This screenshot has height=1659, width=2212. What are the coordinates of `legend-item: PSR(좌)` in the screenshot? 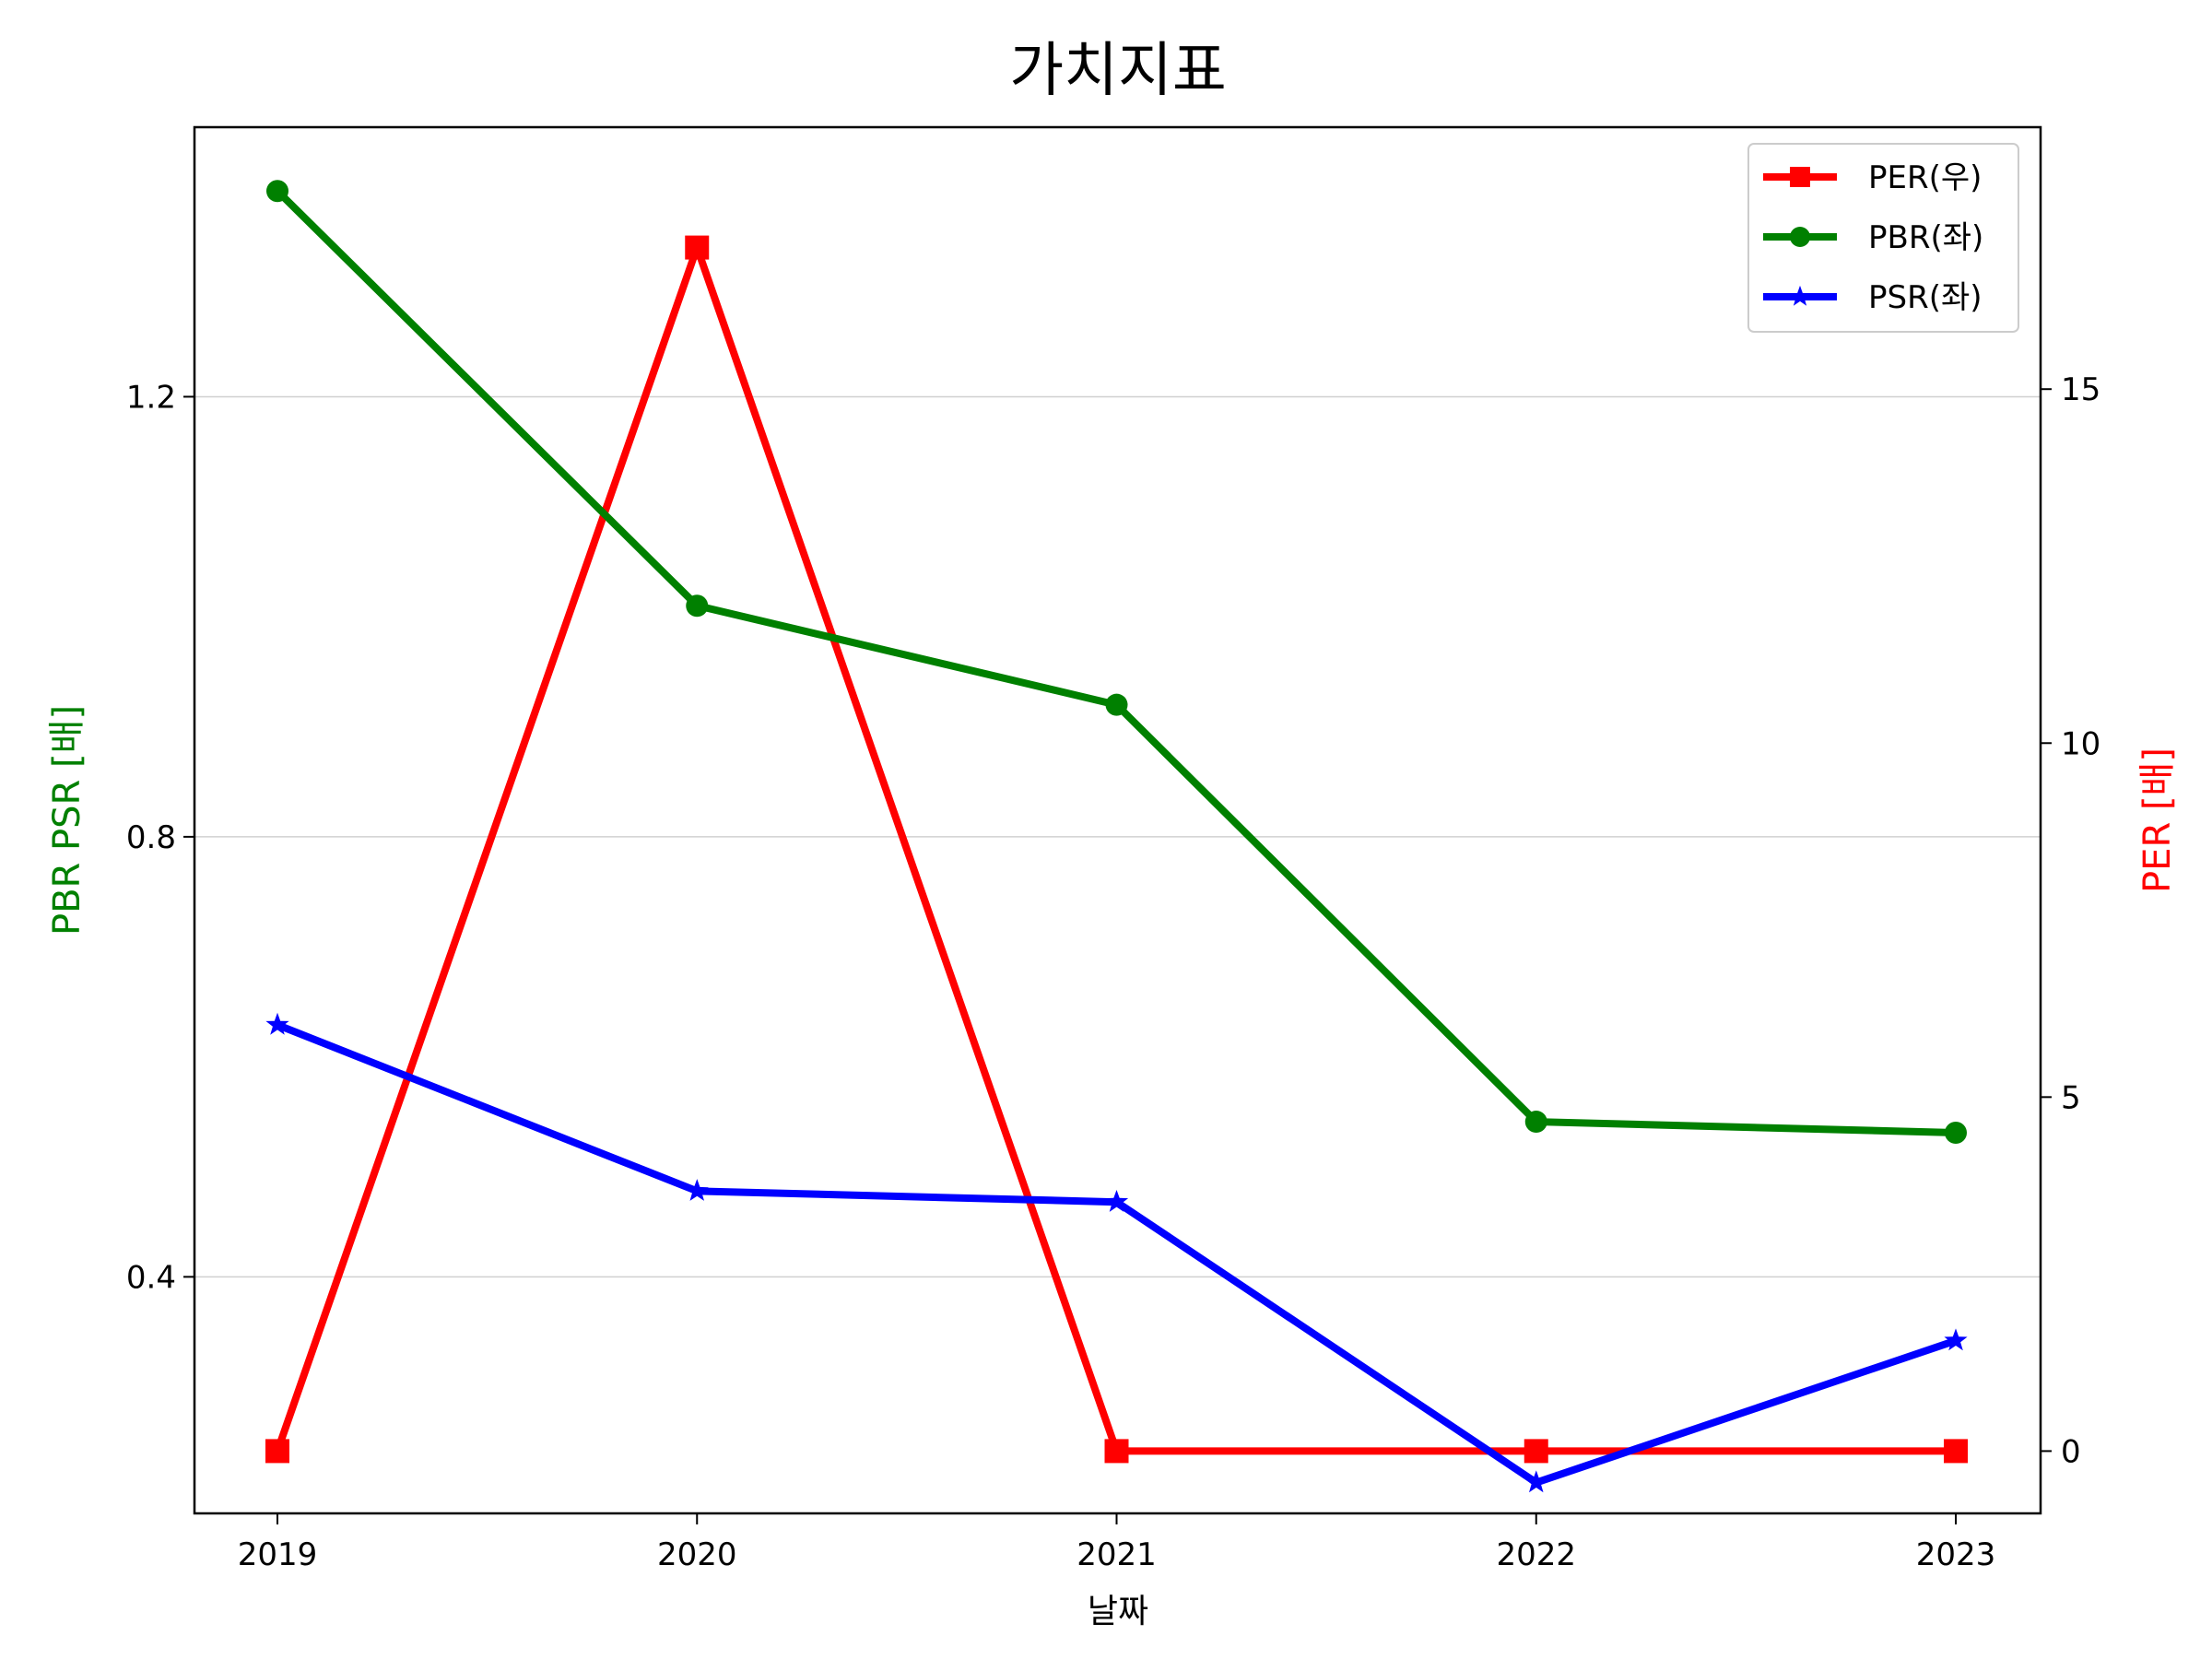 It's located at (1873, 297).